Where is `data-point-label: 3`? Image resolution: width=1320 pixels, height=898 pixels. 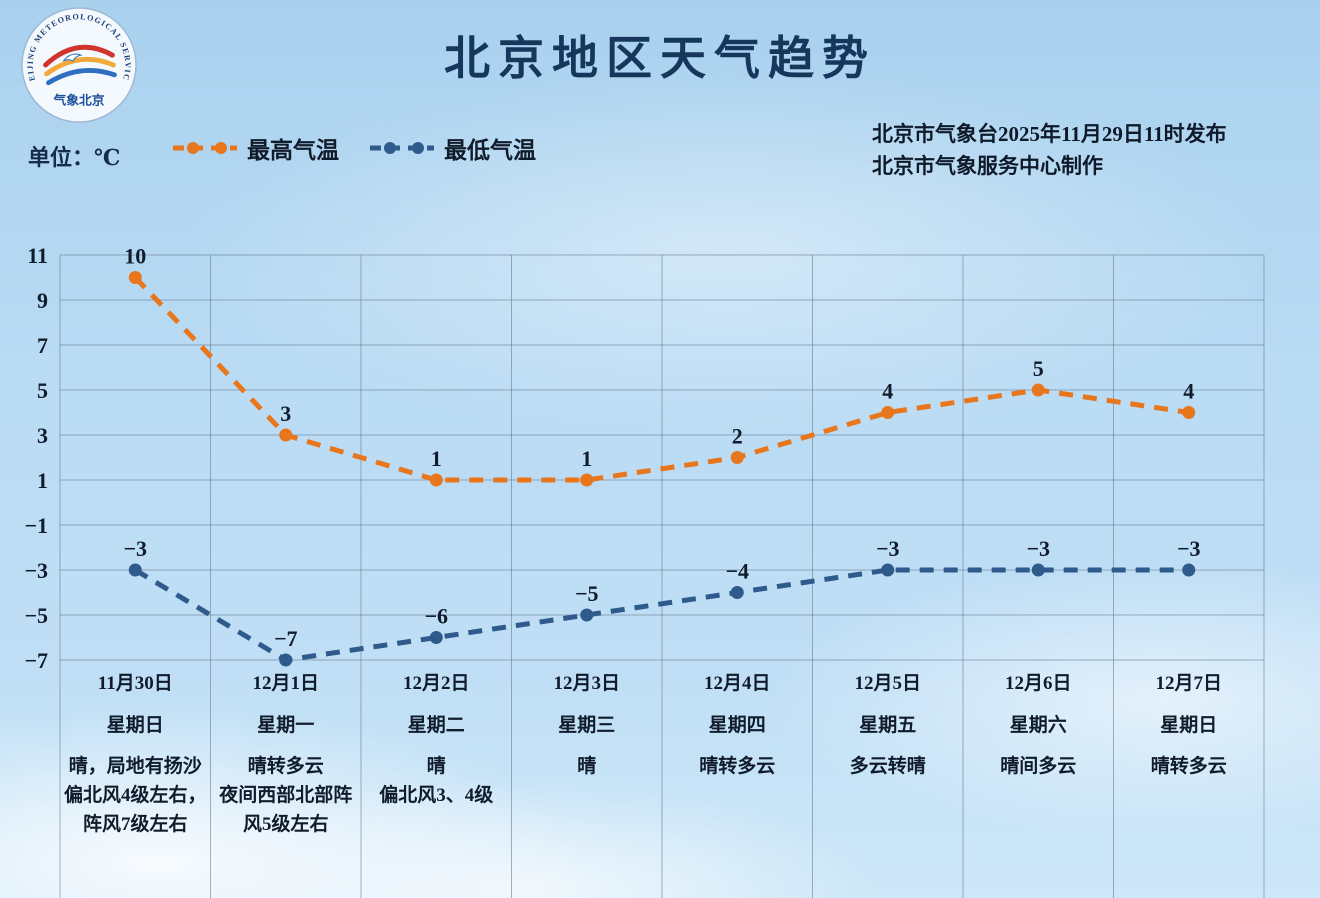 data-point-label: 3 is located at coordinates (285, 413).